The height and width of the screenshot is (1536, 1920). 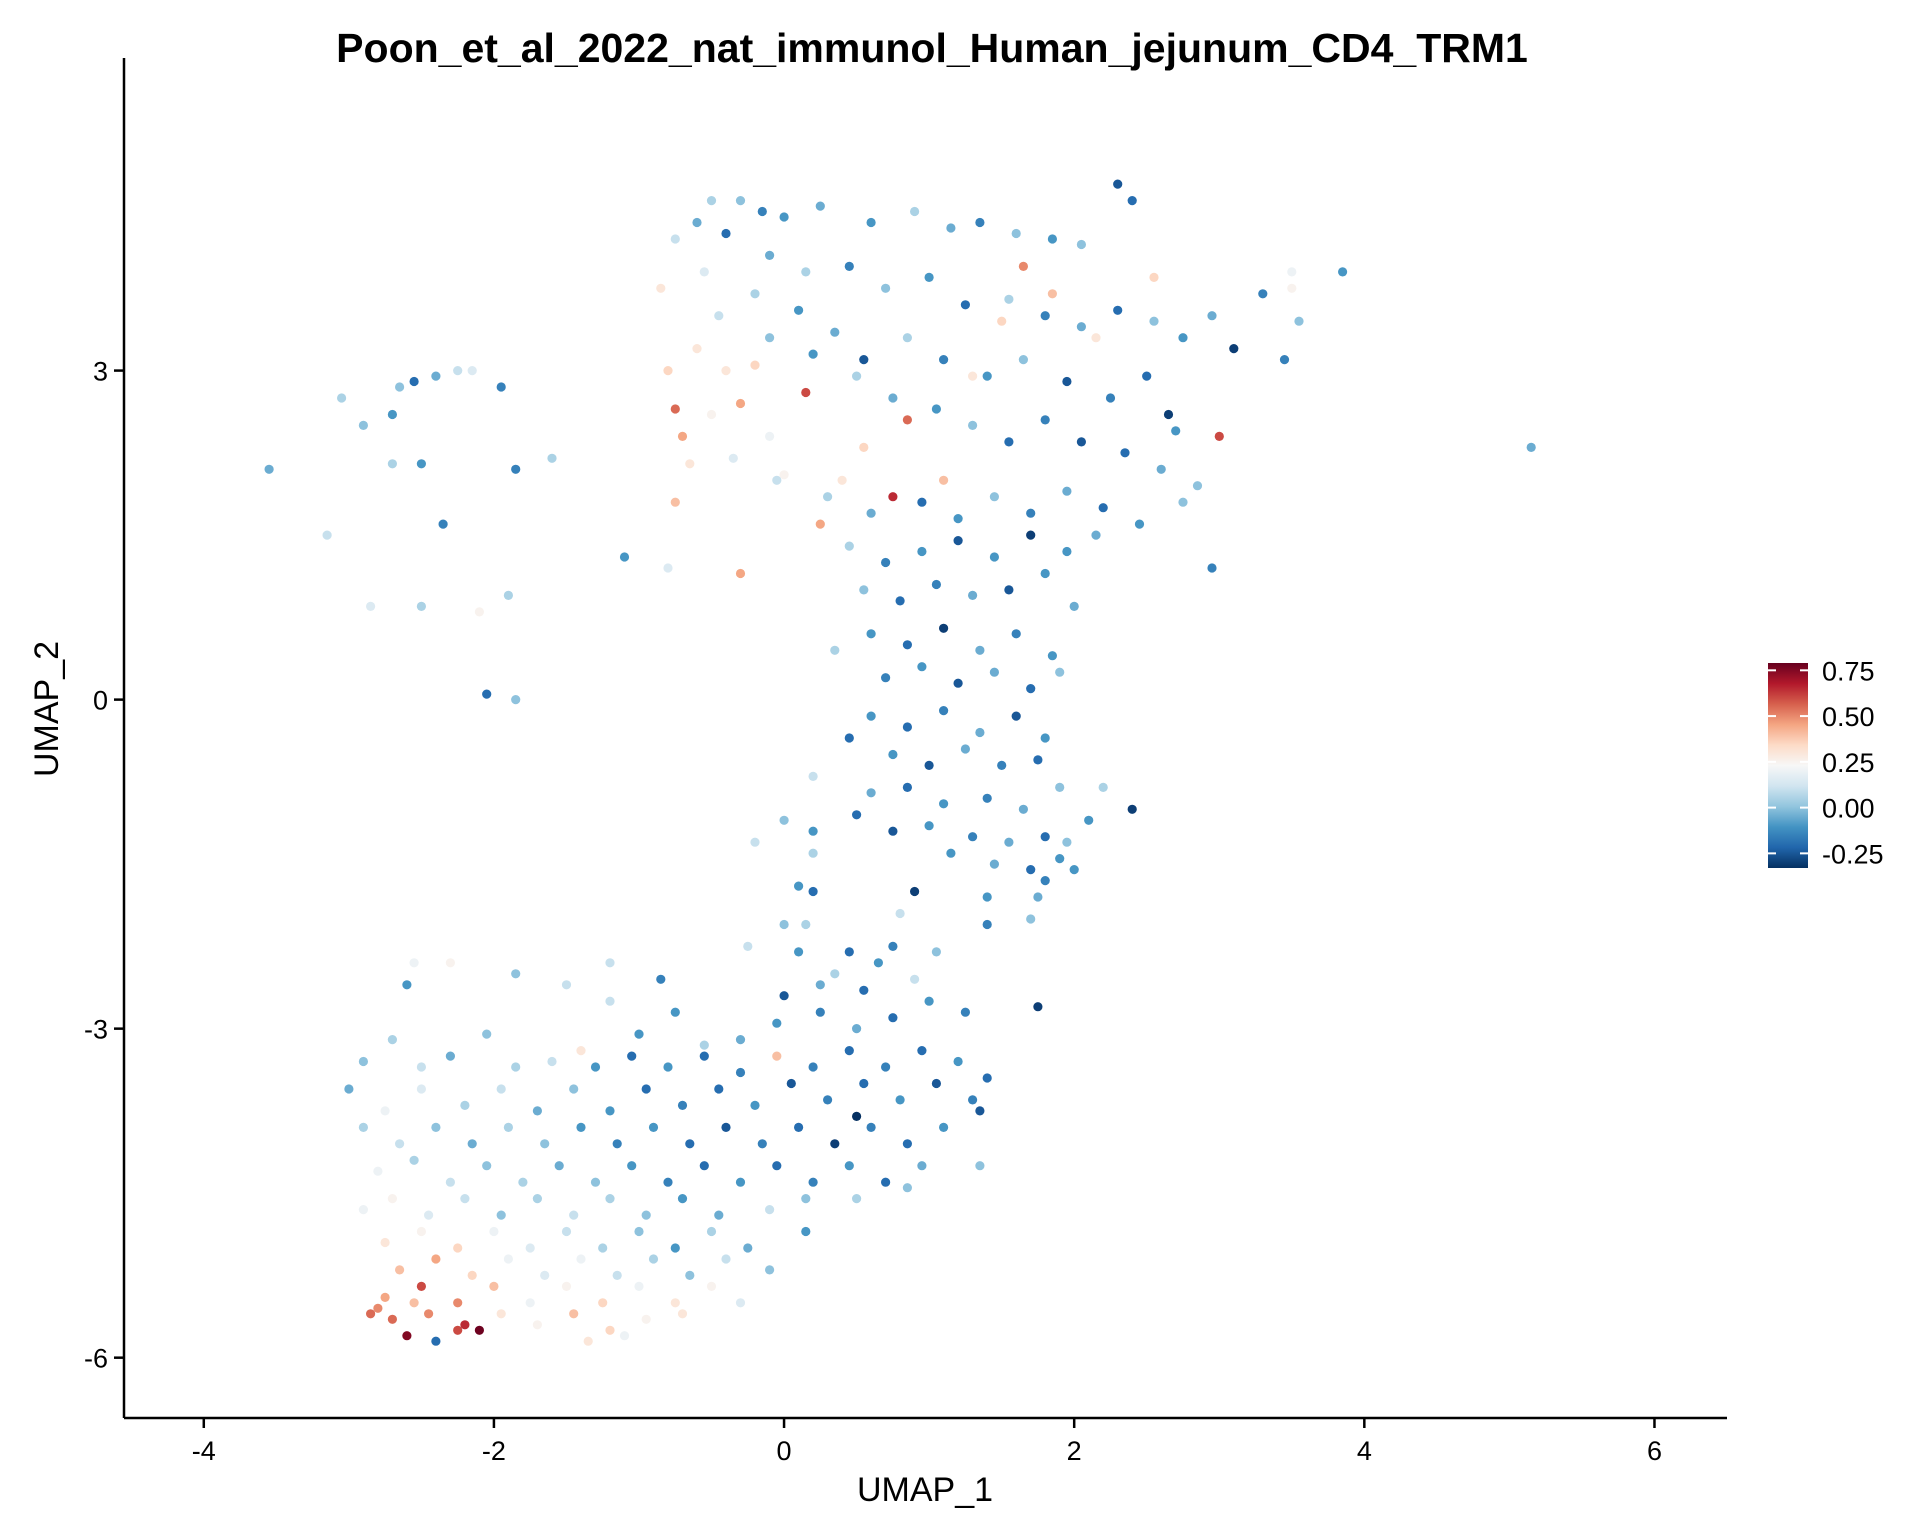 I want to click on colorbar-ticks: 0.75 0.50 0.25 0.00 -0.25, so click(x=1826, y=762).